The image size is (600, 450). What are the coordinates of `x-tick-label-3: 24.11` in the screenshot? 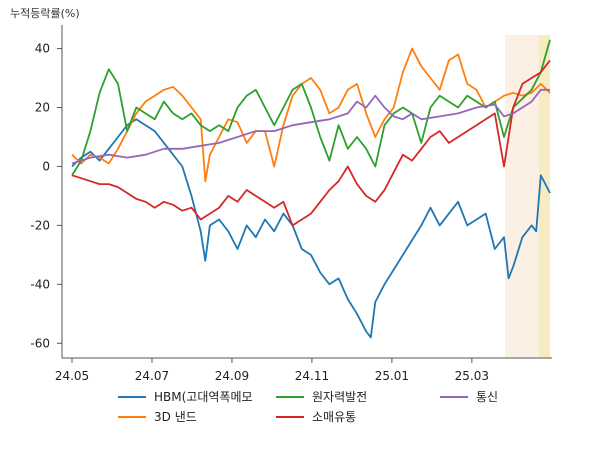 It's located at (312, 376).